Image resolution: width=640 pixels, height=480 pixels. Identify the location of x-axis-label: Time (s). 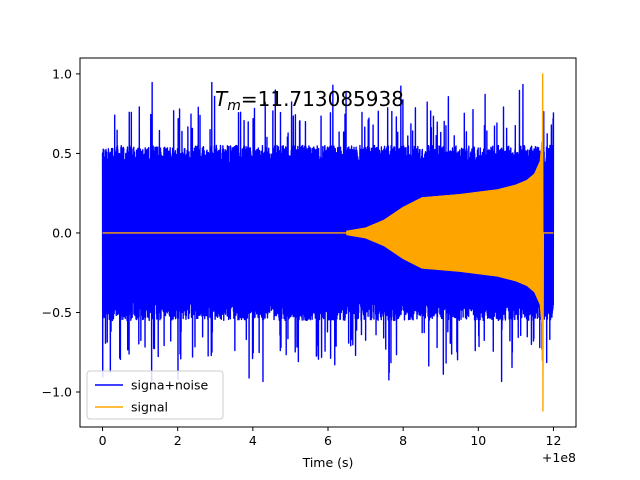
(328, 462).